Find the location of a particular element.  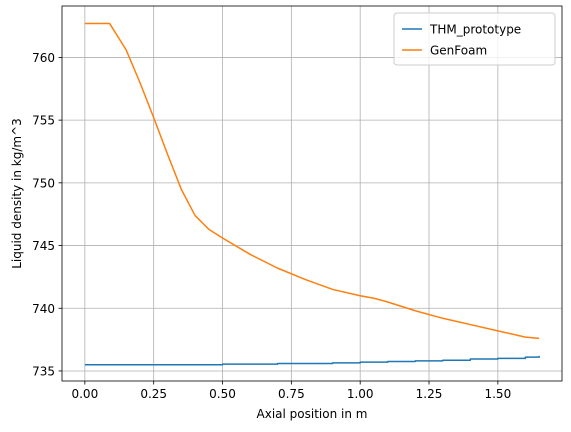

series-line-thm-prototype is located at coordinates (312, 360).